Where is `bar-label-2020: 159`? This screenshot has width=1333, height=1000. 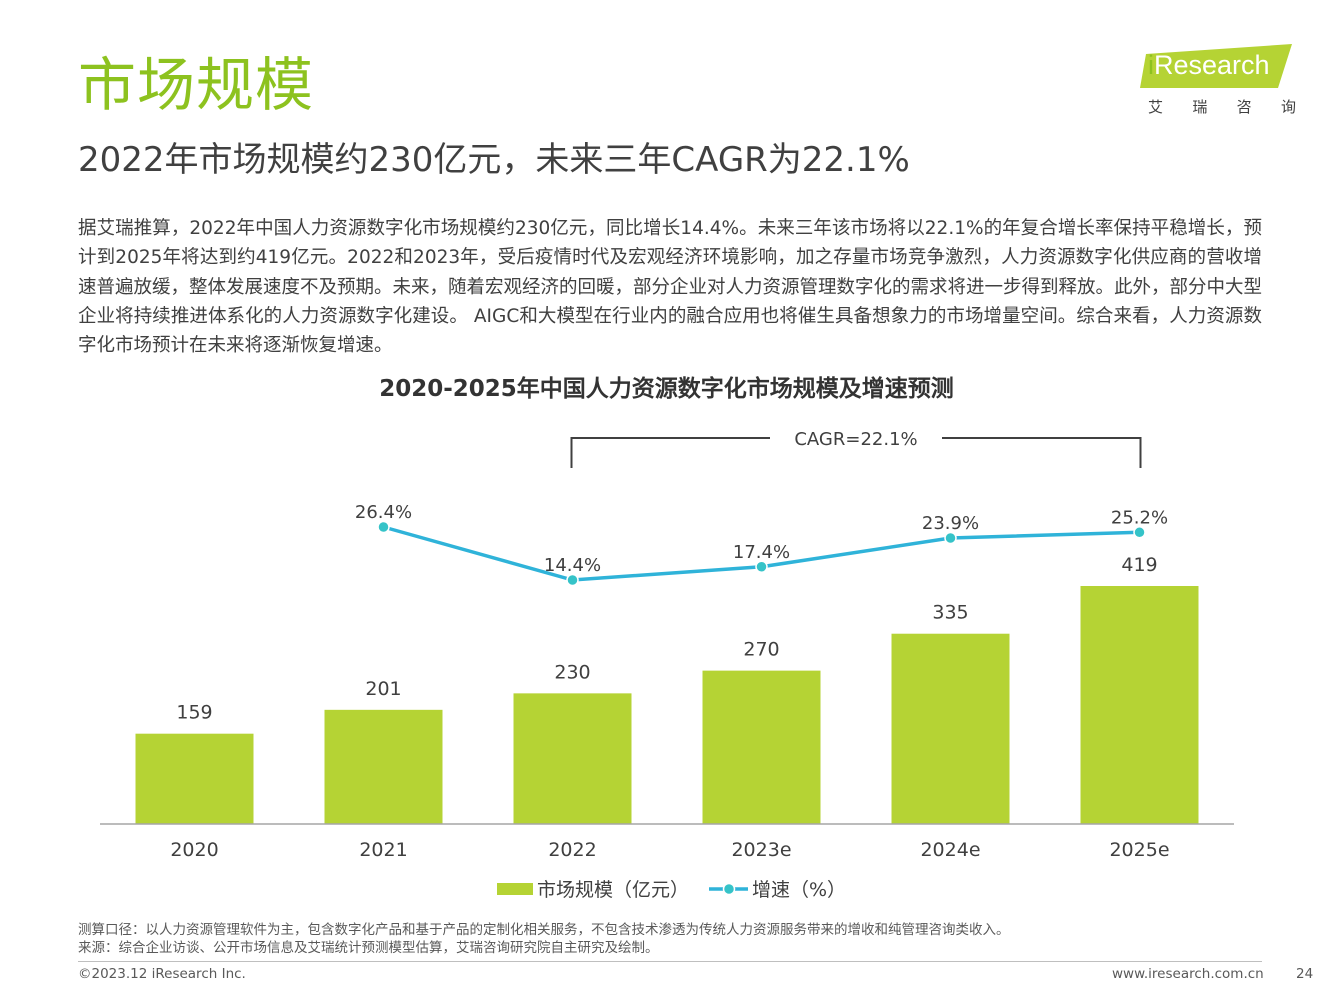
bar-label-2020: 159 is located at coordinates (194, 713).